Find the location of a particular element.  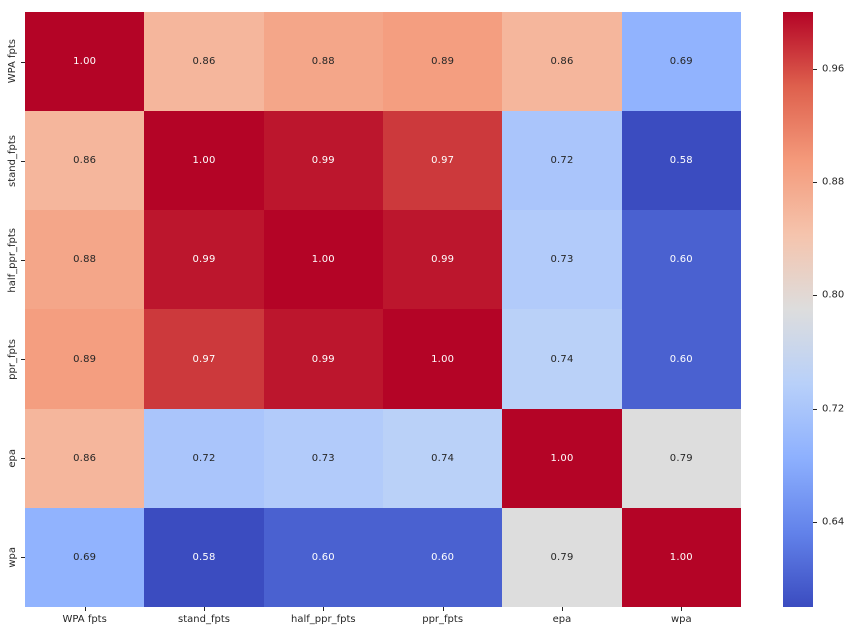

y-tick-label-text: half_ppr_fpts is located at coordinates (12, 260).